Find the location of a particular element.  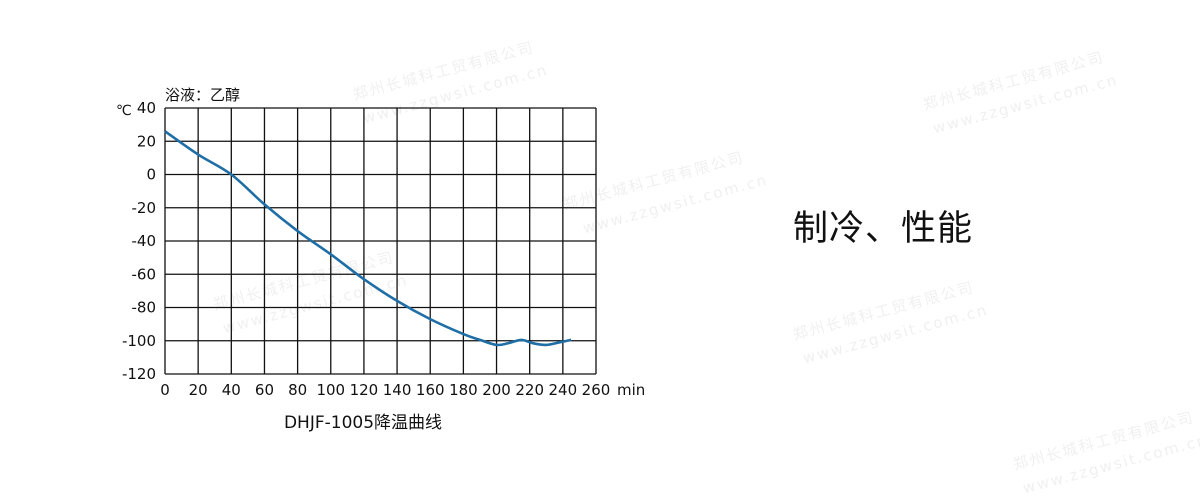

x-tick-label: 40 is located at coordinates (231, 390).